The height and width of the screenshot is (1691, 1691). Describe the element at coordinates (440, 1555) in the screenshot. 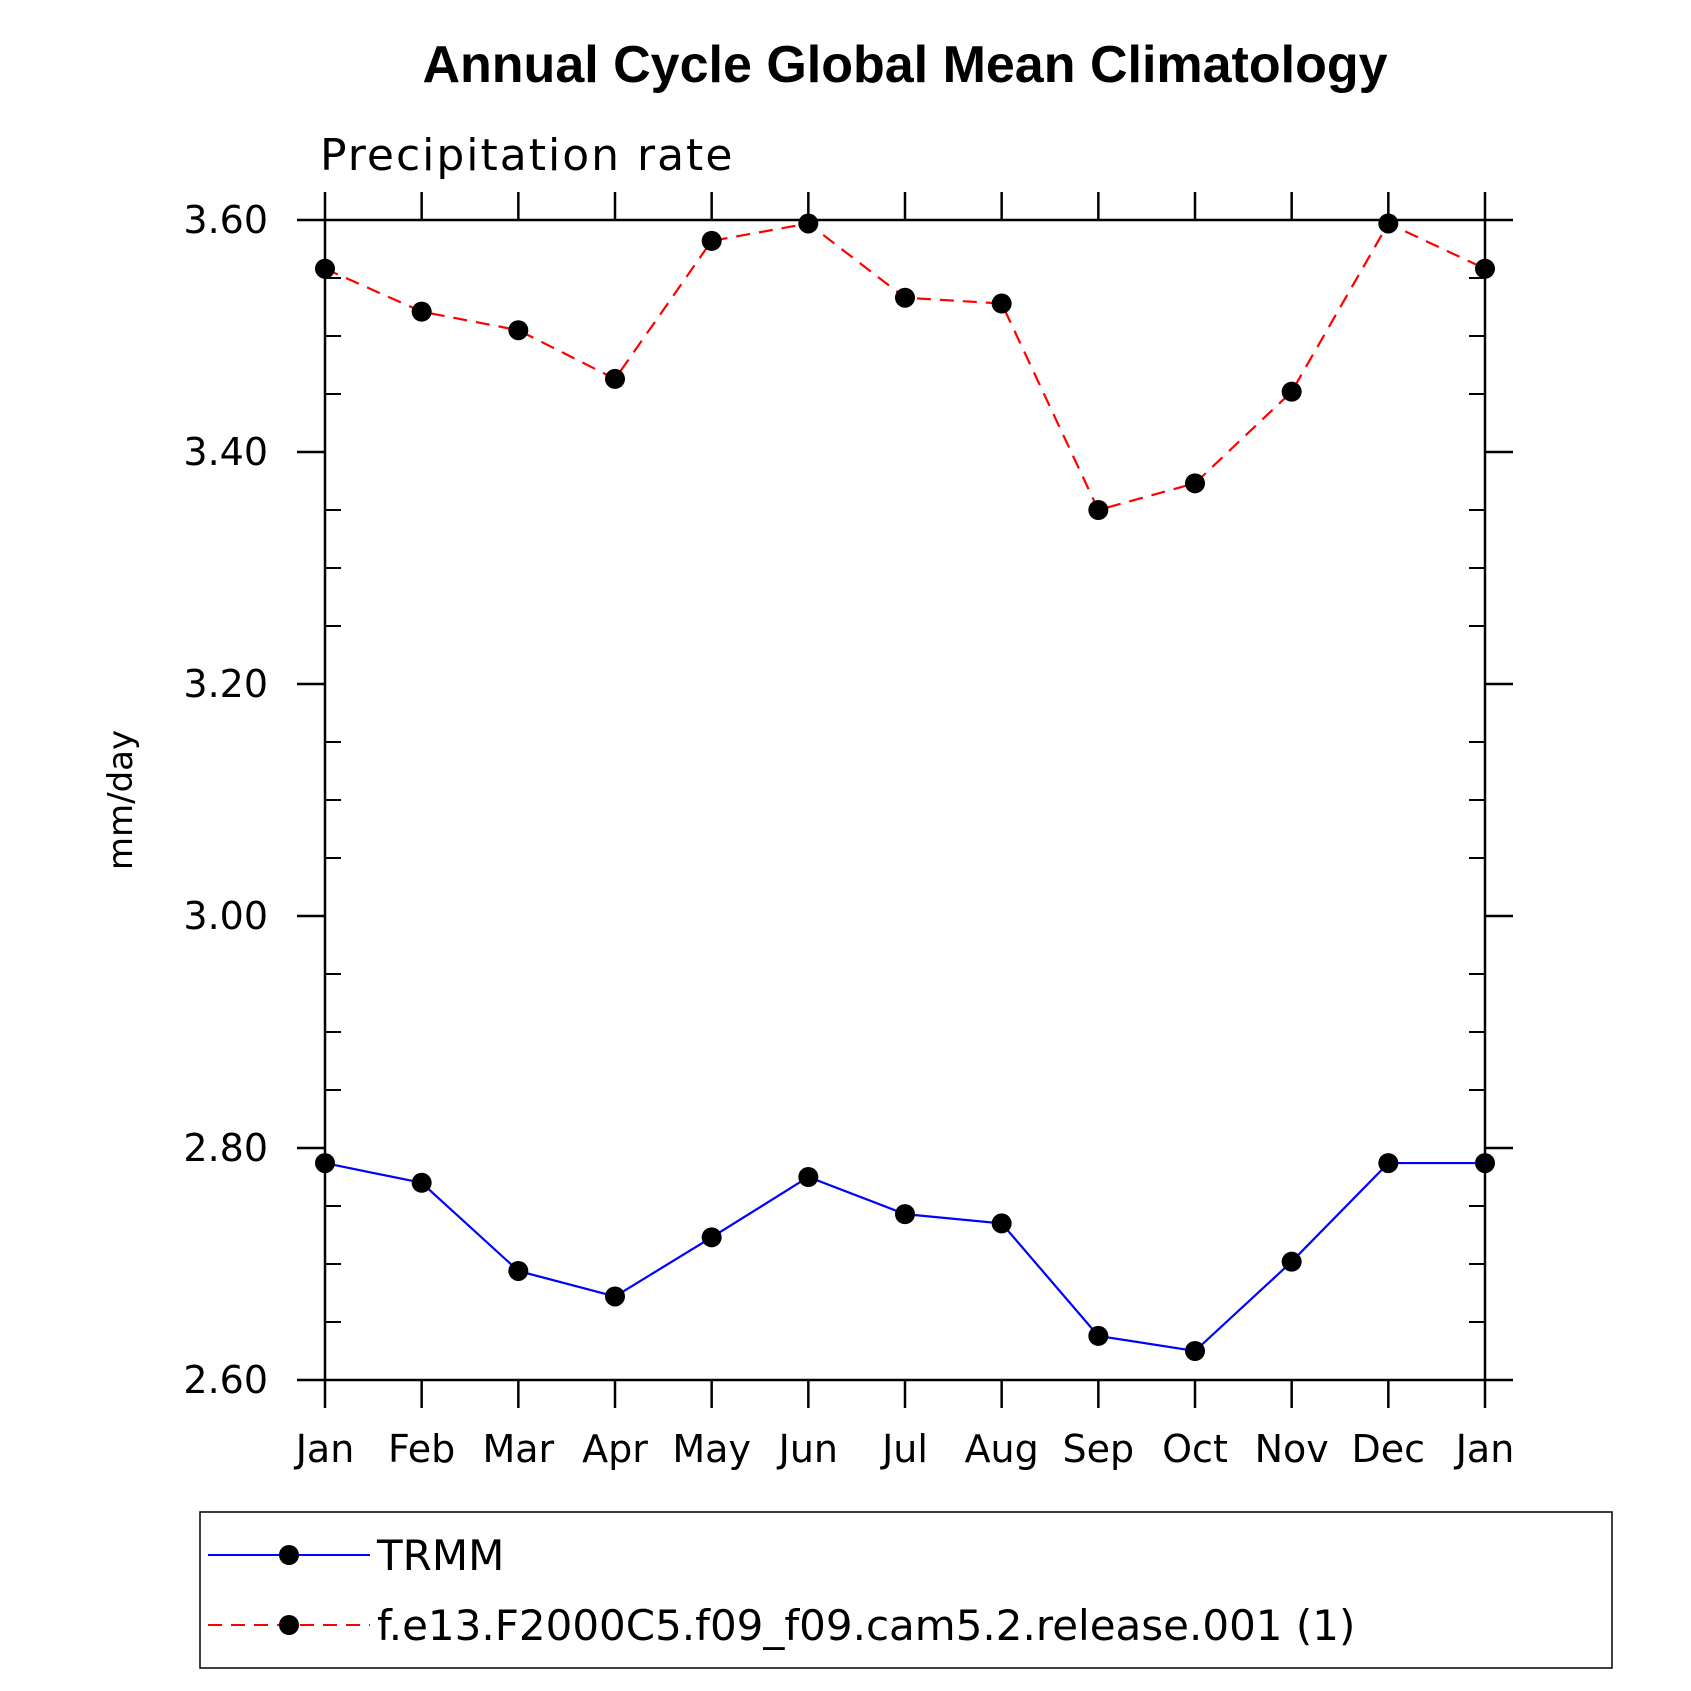

I see `legend-label-trmm: TRMM` at that location.